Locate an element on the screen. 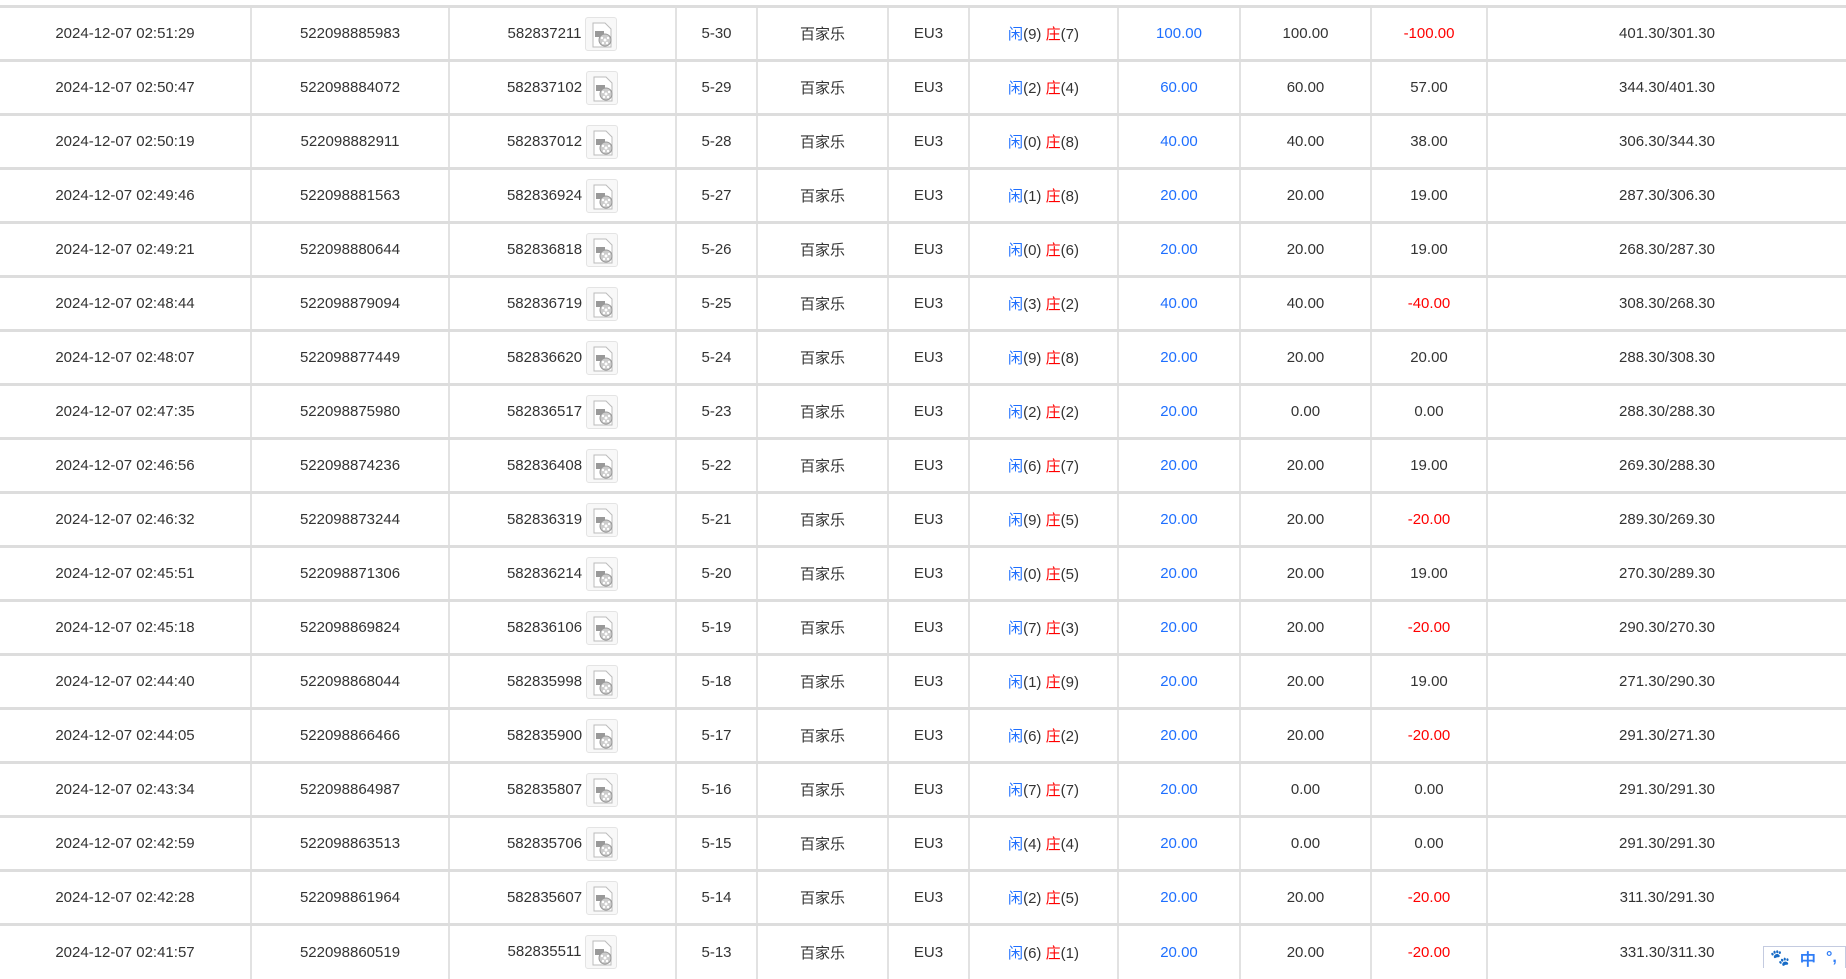 The image size is (1846, 979). shoe-number: 5-13 is located at coordinates (717, 951).